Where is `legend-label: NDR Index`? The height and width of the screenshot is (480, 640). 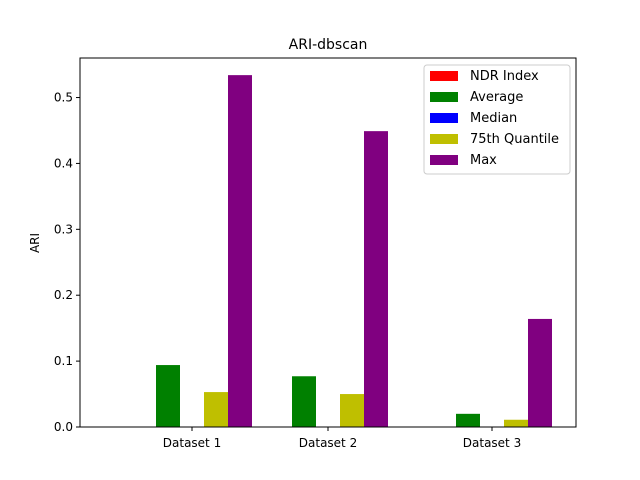 legend-label: NDR Index is located at coordinates (504, 76).